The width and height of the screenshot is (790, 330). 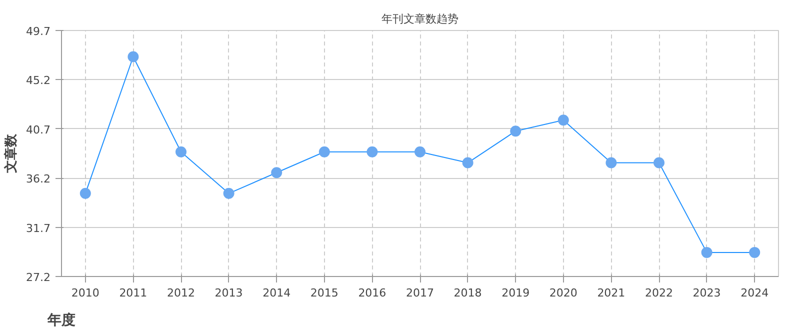 What do you see at coordinates (324, 293) in the screenshot?
I see `x-tick-label: 2015` at bounding box center [324, 293].